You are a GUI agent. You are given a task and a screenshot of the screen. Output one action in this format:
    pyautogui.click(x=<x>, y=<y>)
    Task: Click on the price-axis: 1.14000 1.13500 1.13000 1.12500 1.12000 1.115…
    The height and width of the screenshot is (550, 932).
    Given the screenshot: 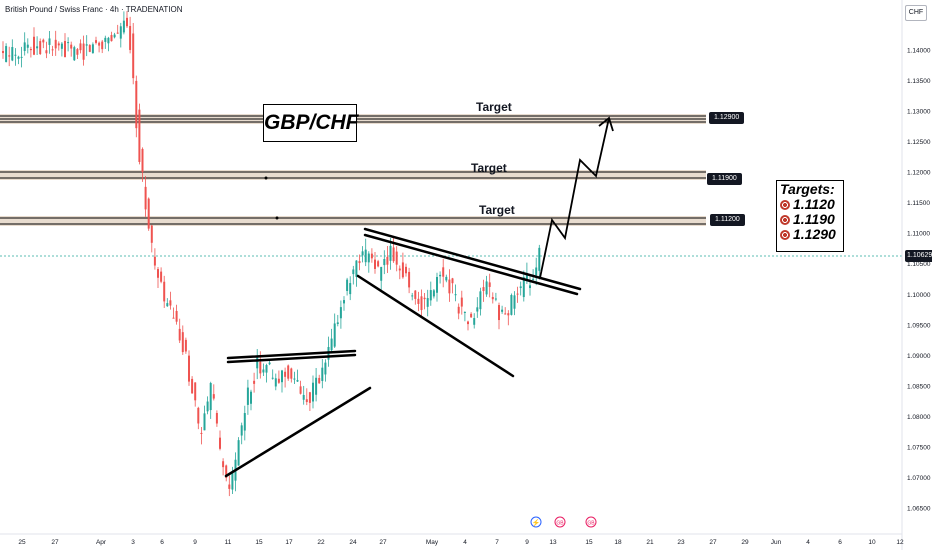 What is the action you would take?
    pyautogui.click(x=916, y=275)
    